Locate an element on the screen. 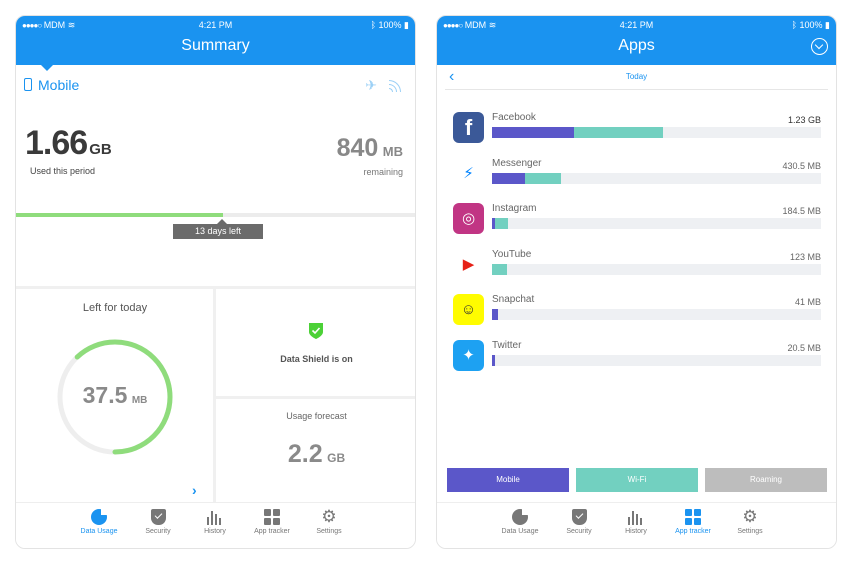 The width and height of the screenshot is (855, 566). facebook-icon: f is located at coordinates (468, 127).